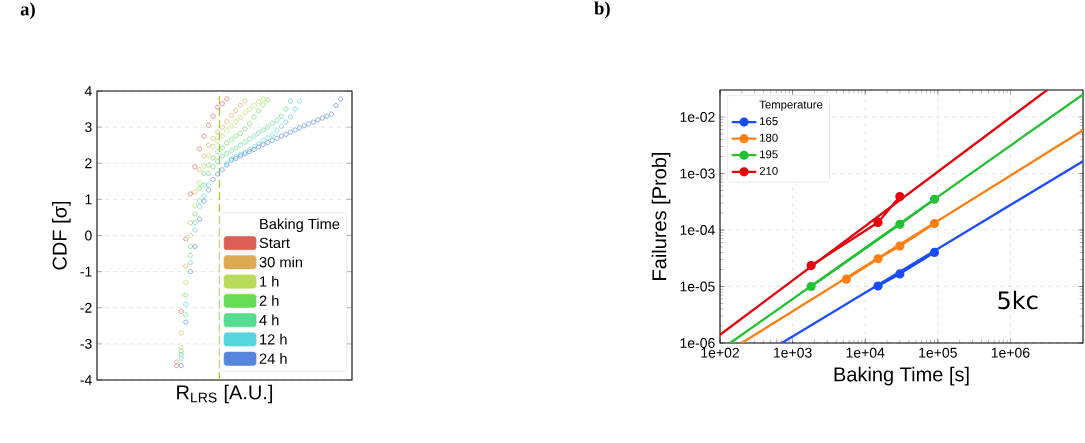 This screenshot has height=443, width=1085. Describe the element at coordinates (88, 163) in the screenshot. I see `y-tick-label: 2` at that location.